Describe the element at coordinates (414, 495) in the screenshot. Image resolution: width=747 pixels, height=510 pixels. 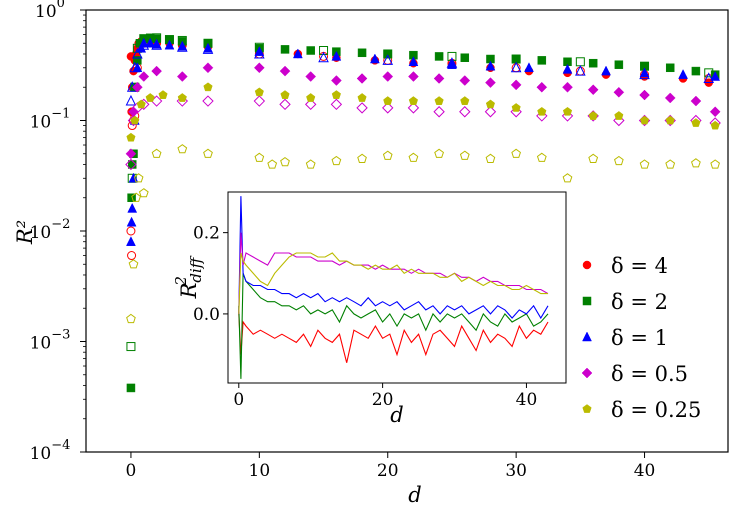
I see `x-axis-label: d` at that location.